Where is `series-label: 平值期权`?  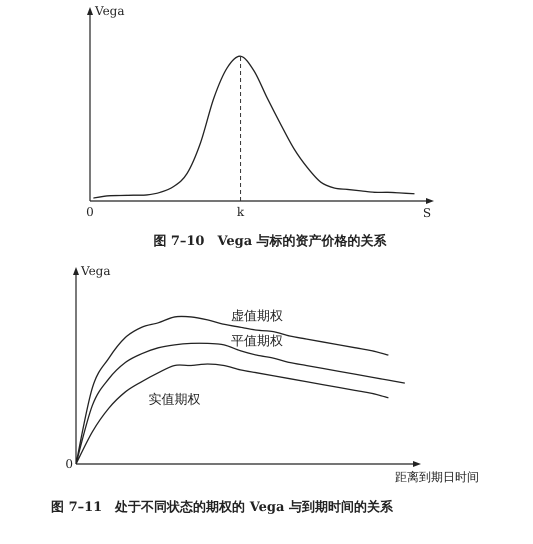 series-label: 平值期权 is located at coordinates (256, 342).